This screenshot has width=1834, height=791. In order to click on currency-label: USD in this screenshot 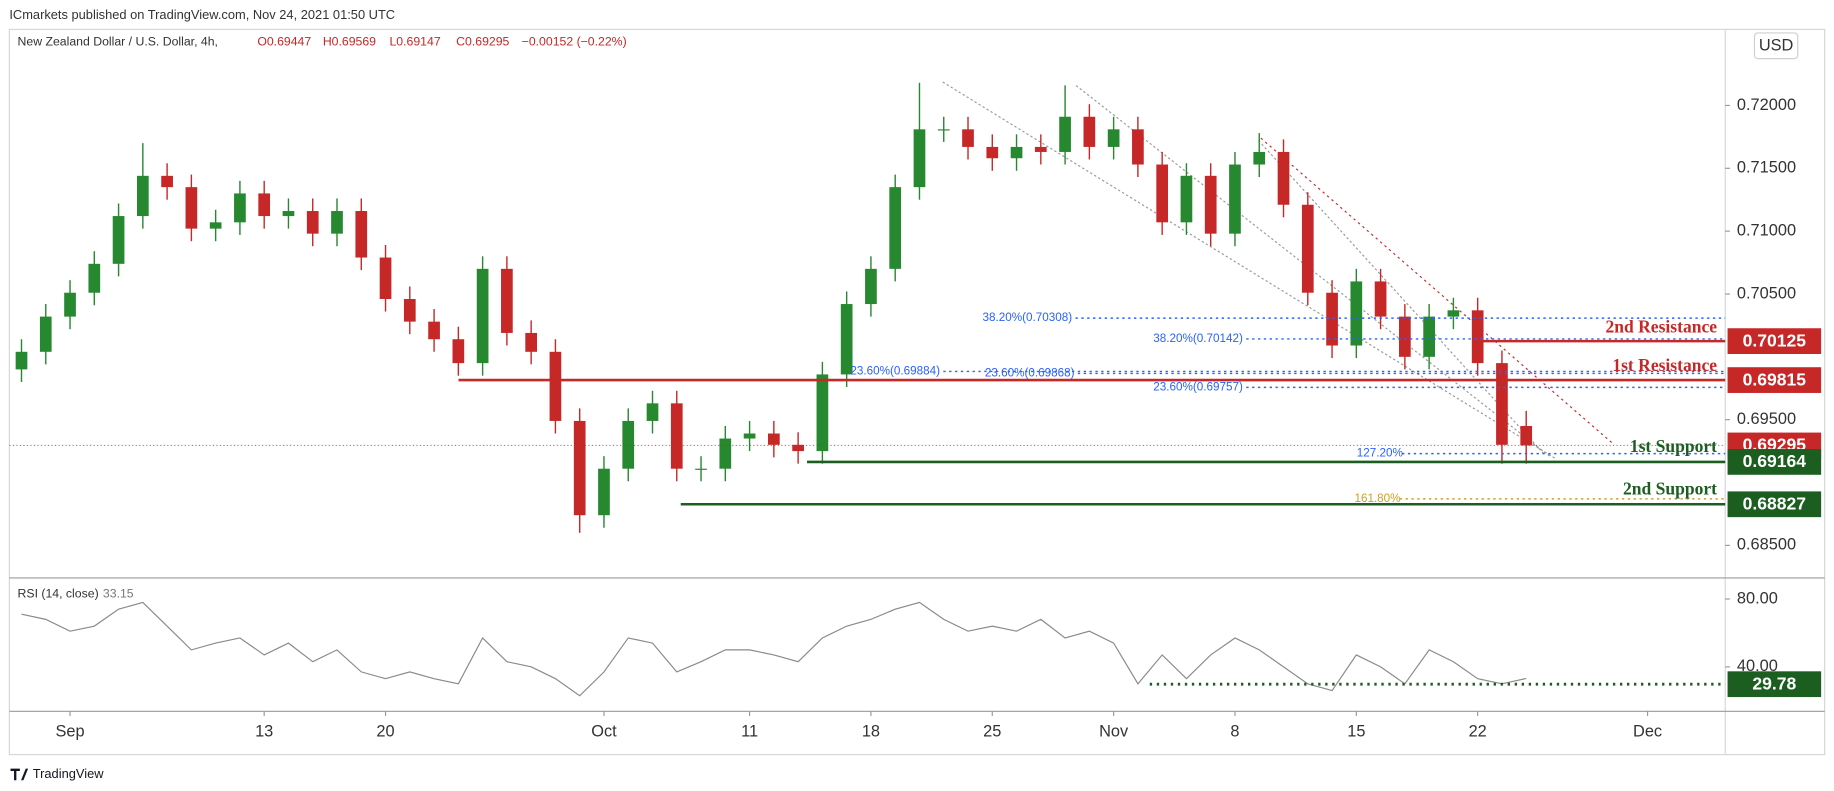, I will do `click(1776, 46)`.